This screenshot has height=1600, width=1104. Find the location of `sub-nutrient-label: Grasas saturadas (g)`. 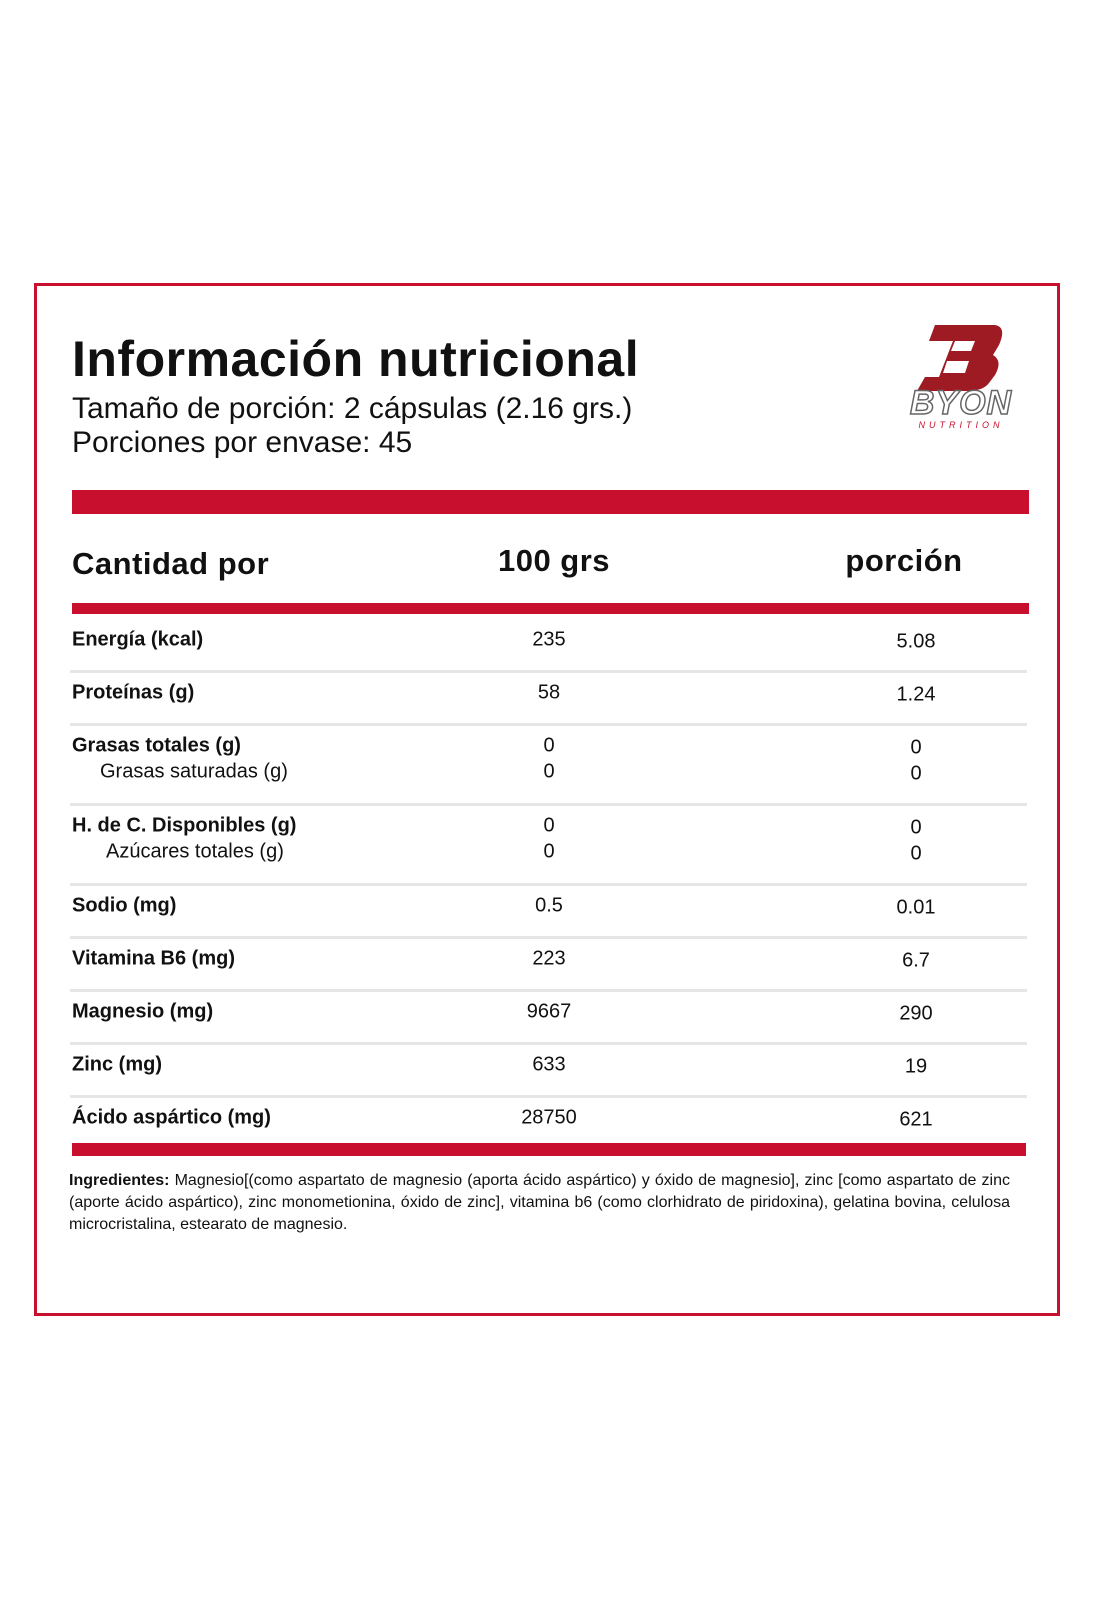

sub-nutrient-label: Grasas saturadas (g) is located at coordinates (194, 771).